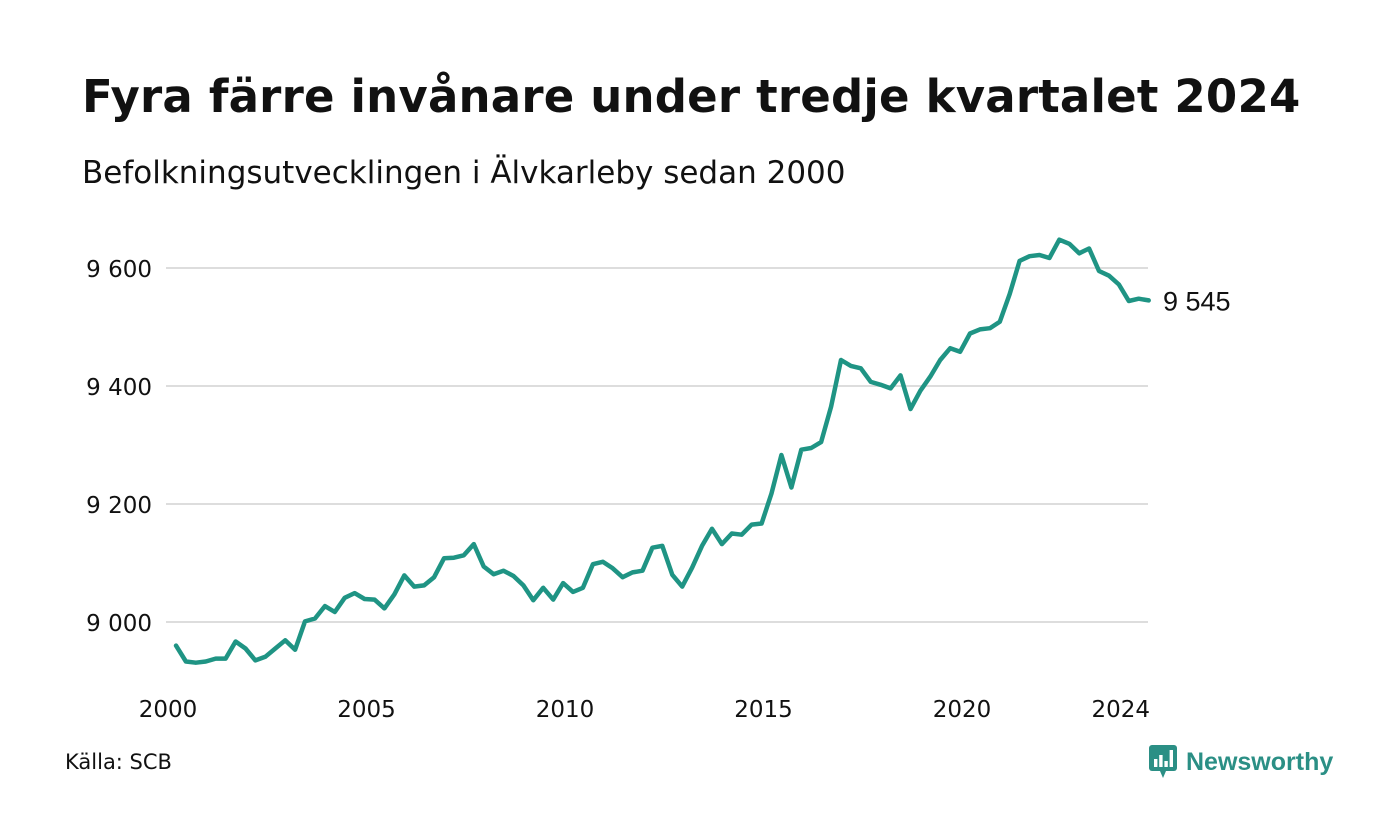  Describe the element at coordinates (119, 388) in the screenshot. I see `y-tick-label: 9 400` at that location.